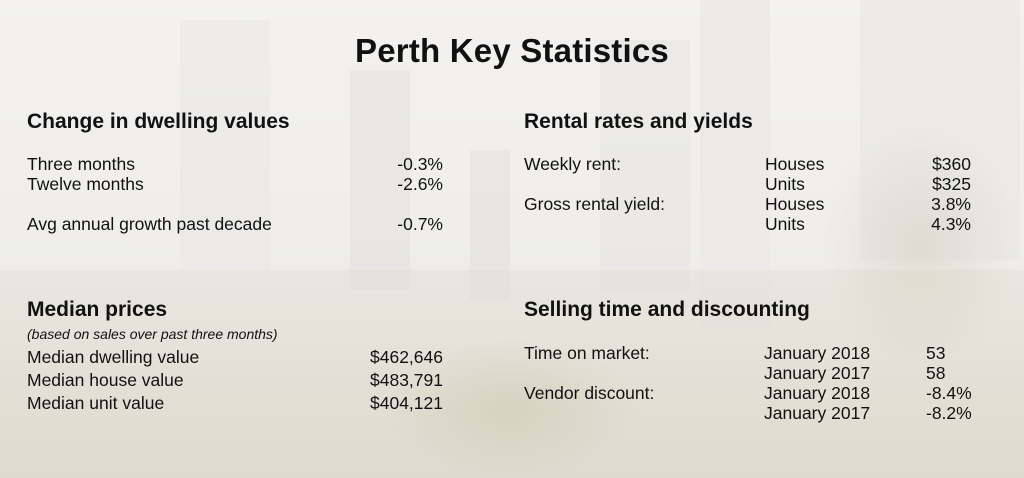 Image resolution: width=1024 pixels, height=478 pixels. Describe the element at coordinates (587, 353) in the screenshot. I see `selling-label: Time on market:` at that location.